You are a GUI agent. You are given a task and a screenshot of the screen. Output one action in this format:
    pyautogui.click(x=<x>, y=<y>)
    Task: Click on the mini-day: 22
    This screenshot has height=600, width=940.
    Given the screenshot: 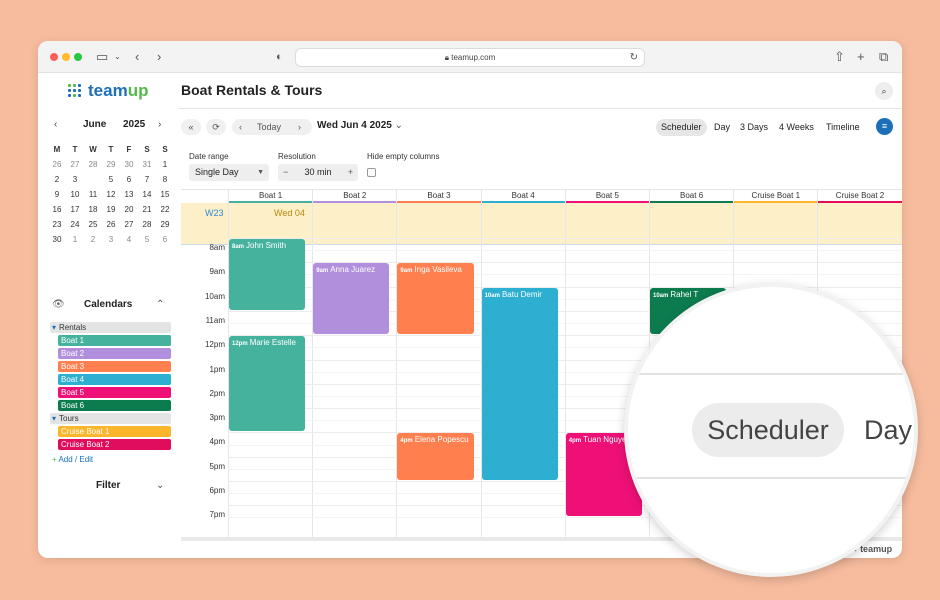 What is the action you would take?
    pyautogui.click(x=165, y=209)
    